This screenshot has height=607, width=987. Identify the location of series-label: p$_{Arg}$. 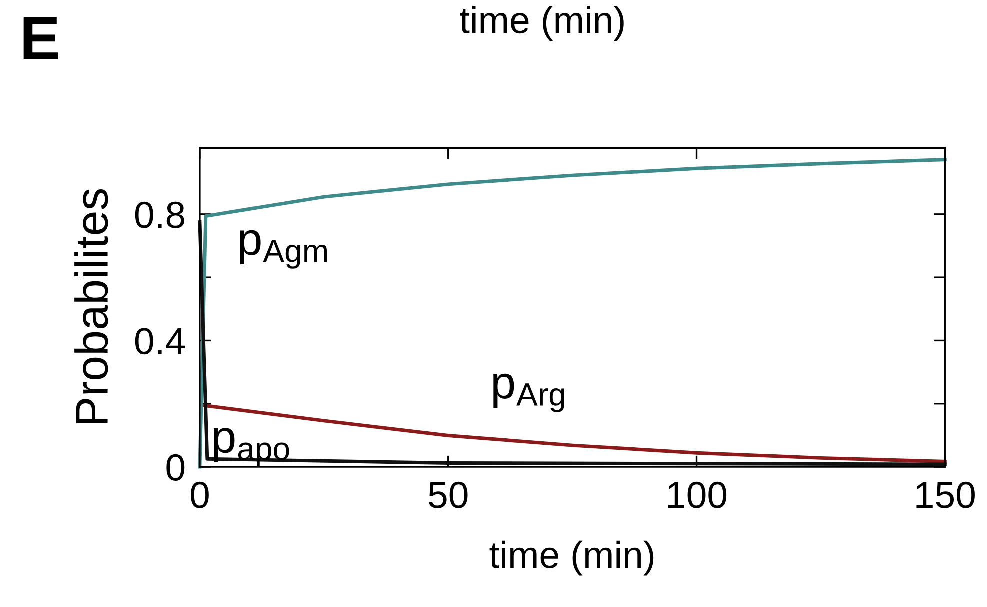
(529, 393).